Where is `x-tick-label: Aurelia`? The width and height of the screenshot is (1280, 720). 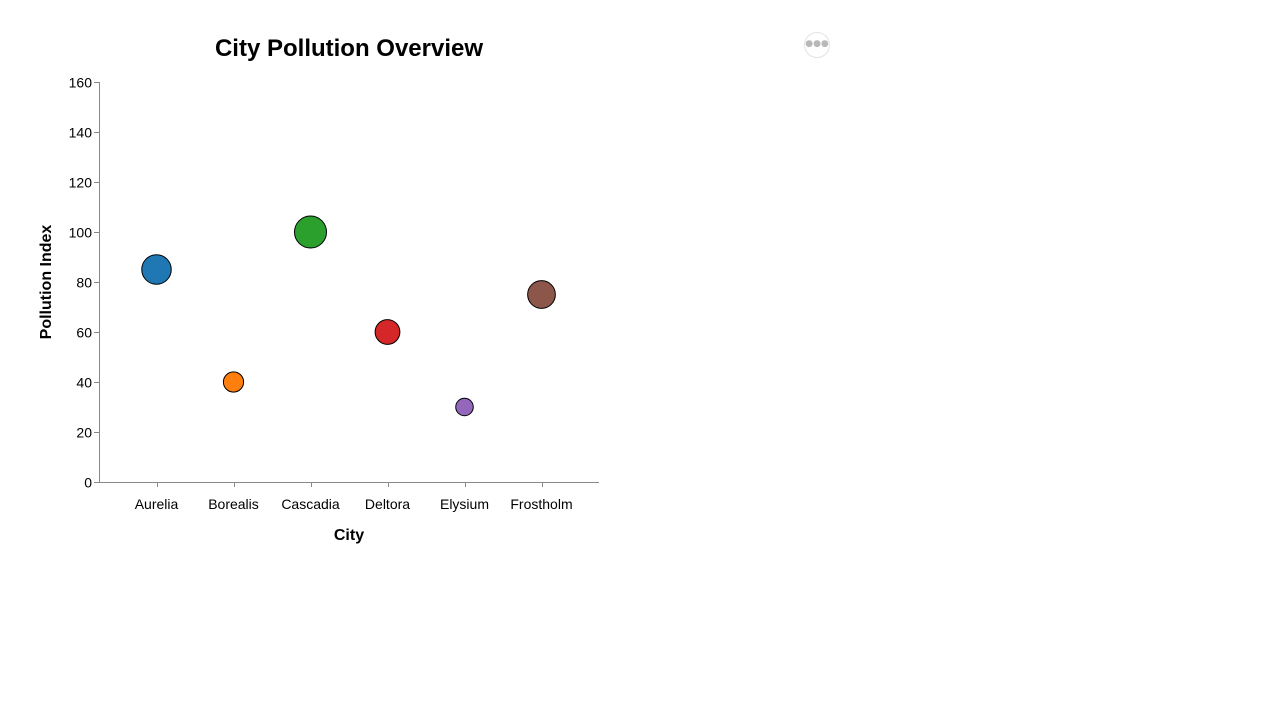
x-tick-label: Aurelia is located at coordinates (157, 504).